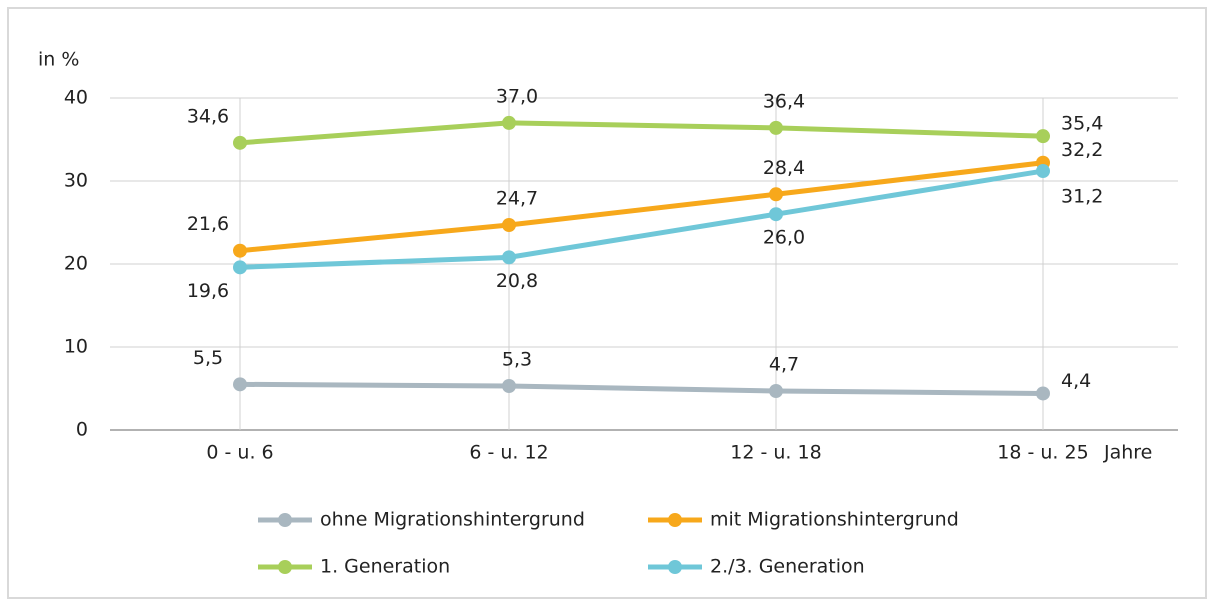 This screenshot has width=1214, height=610. Describe the element at coordinates (76, 181) in the screenshot. I see `y-tick-label: 30` at that location.